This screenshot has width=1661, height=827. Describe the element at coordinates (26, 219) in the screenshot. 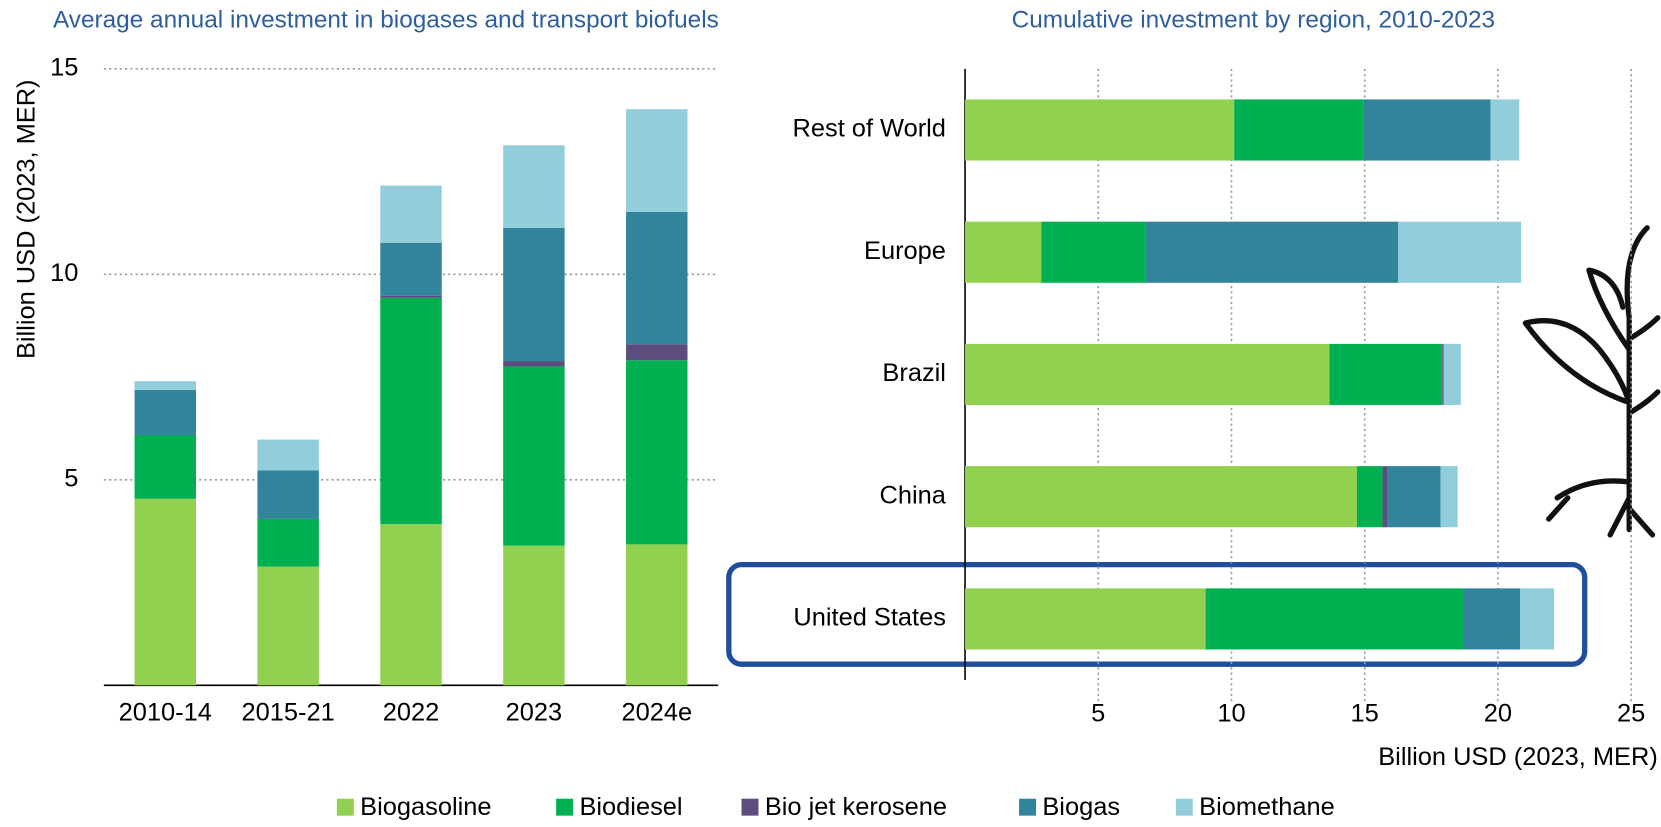

I see `y-axis-label: Billion USD (2023, MER)` at that location.